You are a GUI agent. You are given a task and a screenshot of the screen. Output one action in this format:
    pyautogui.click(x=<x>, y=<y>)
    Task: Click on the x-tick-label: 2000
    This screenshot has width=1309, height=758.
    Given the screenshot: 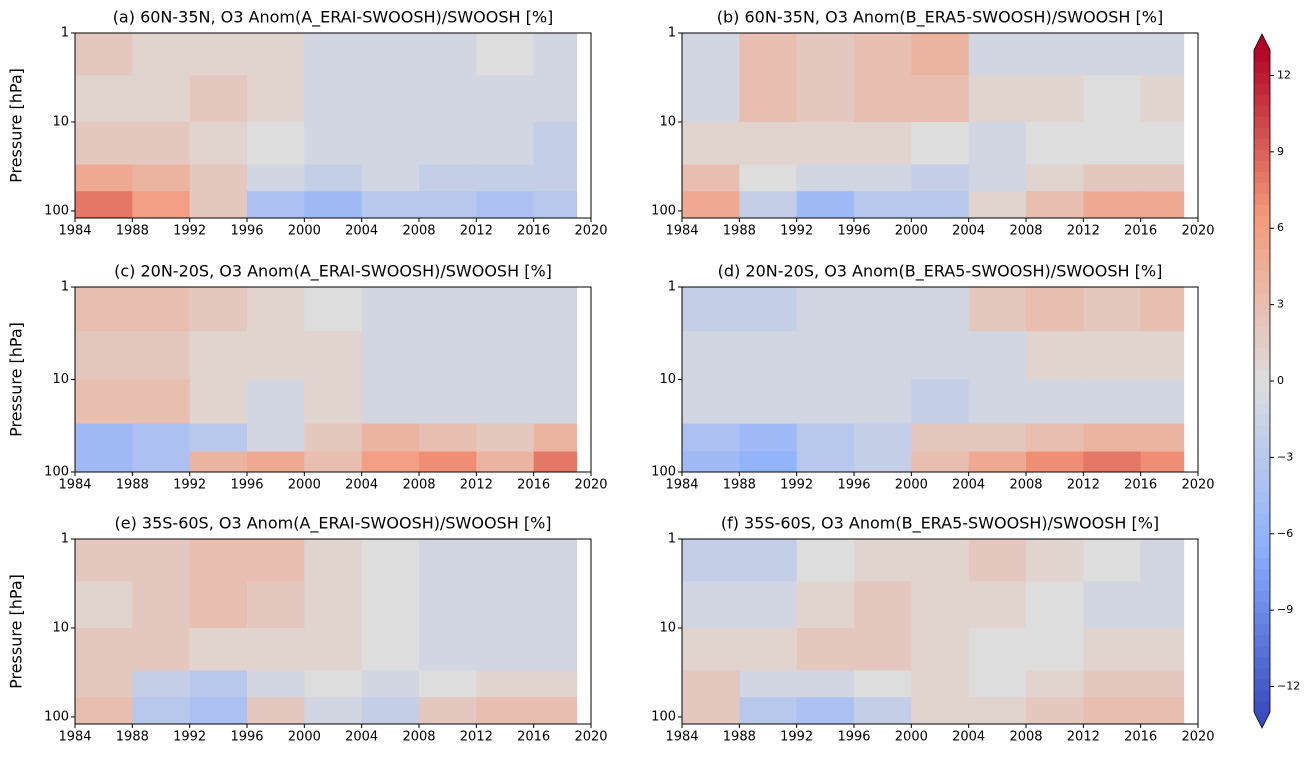 What is the action you would take?
    pyautogui.click(x=911, y=231)
    